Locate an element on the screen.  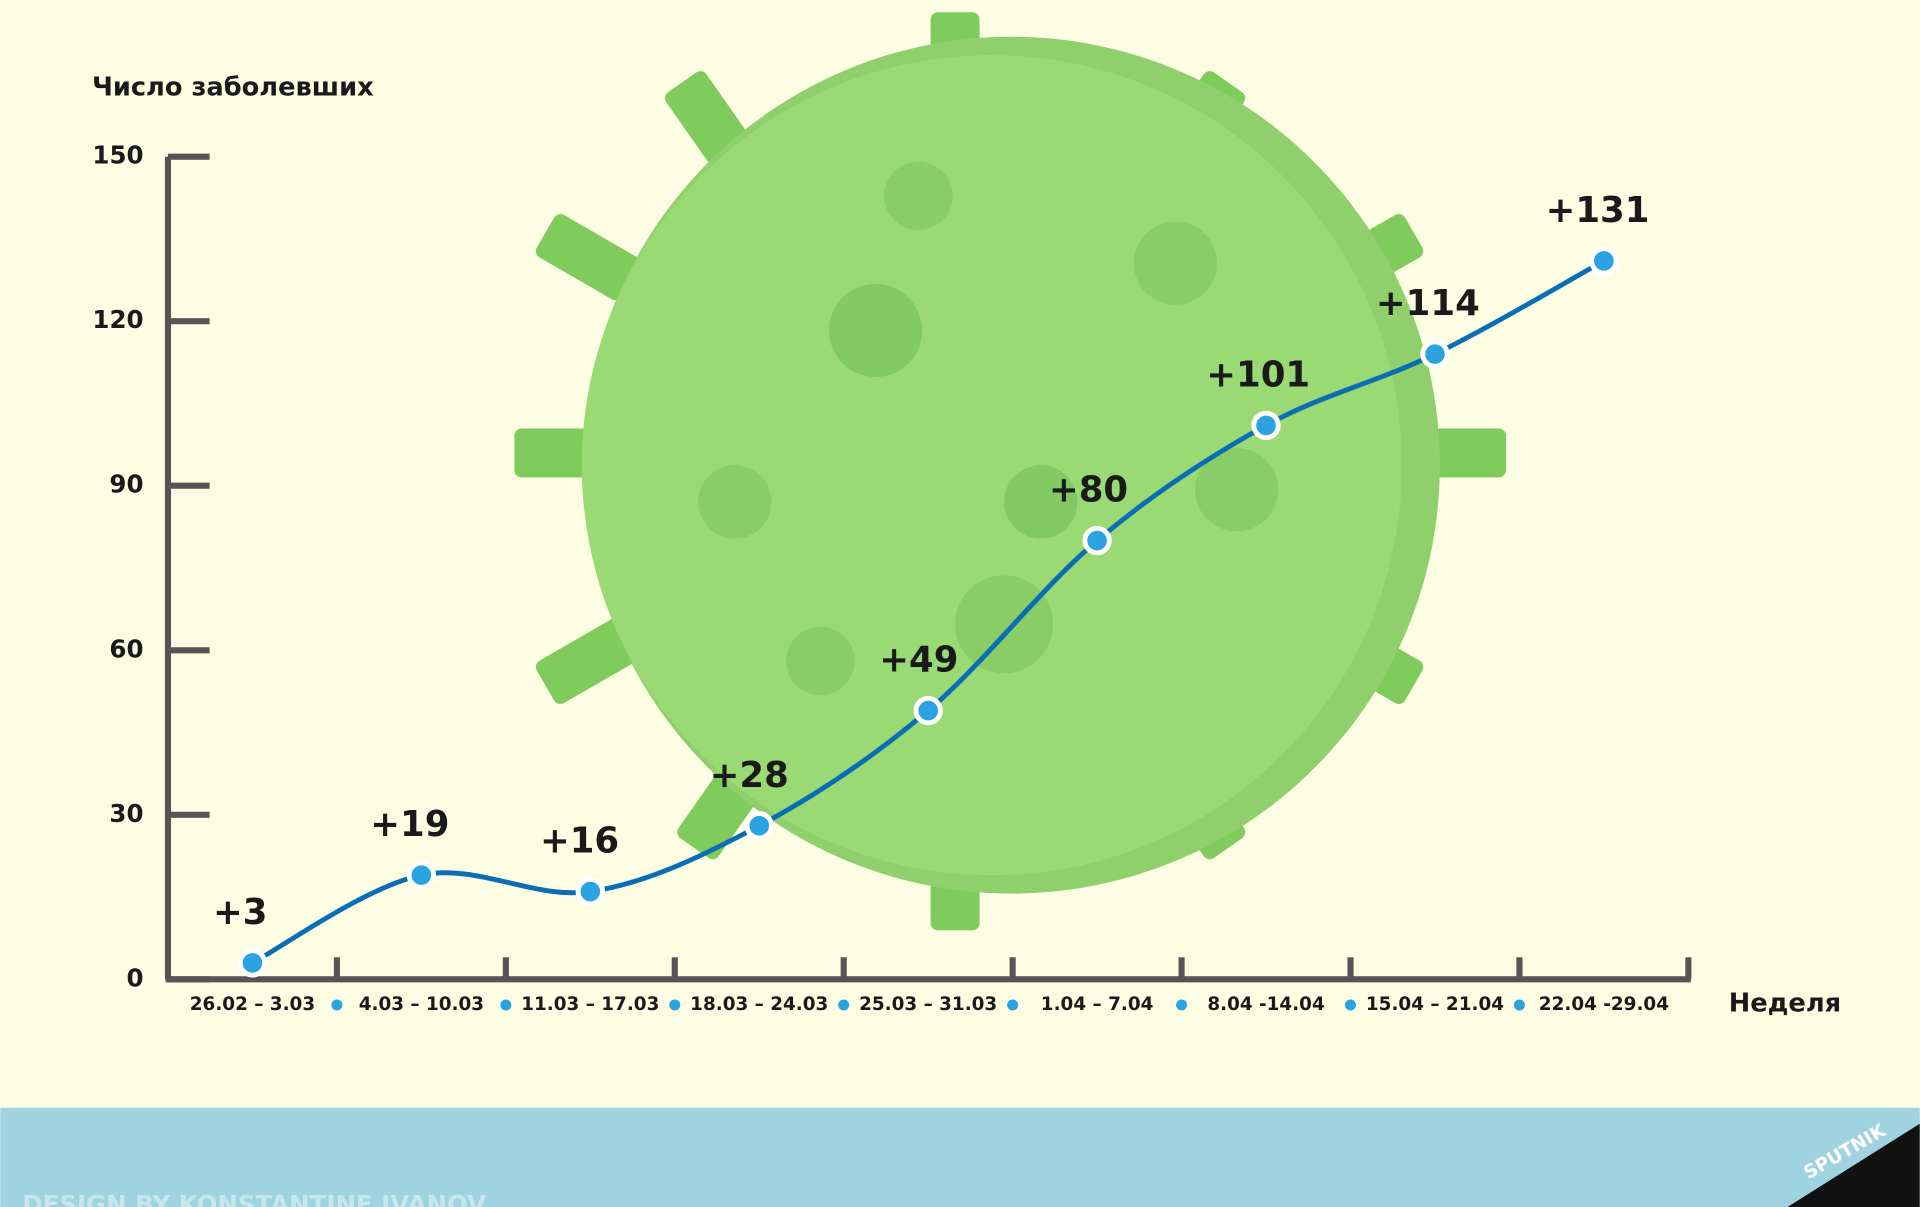
x-tick-label: 26.02 – 3.03 is located at coordinates (252, 1004).